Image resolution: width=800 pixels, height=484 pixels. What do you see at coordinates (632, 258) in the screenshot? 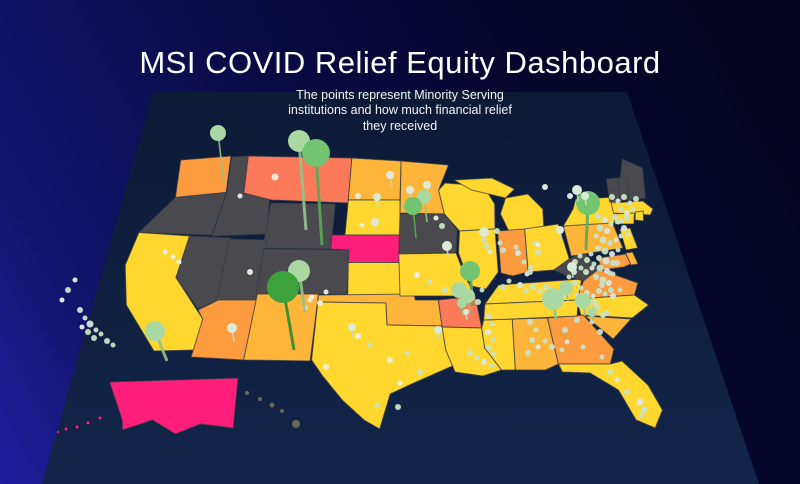
I see `state-DE` at bounding box center [632, 258].